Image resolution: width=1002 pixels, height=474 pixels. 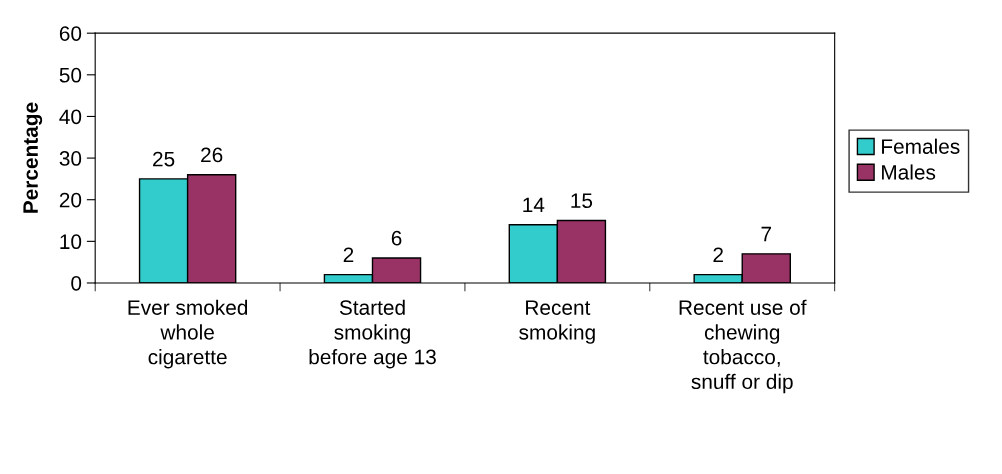 I want to click on y-tick-label: 50, so click(x=70, y=75).